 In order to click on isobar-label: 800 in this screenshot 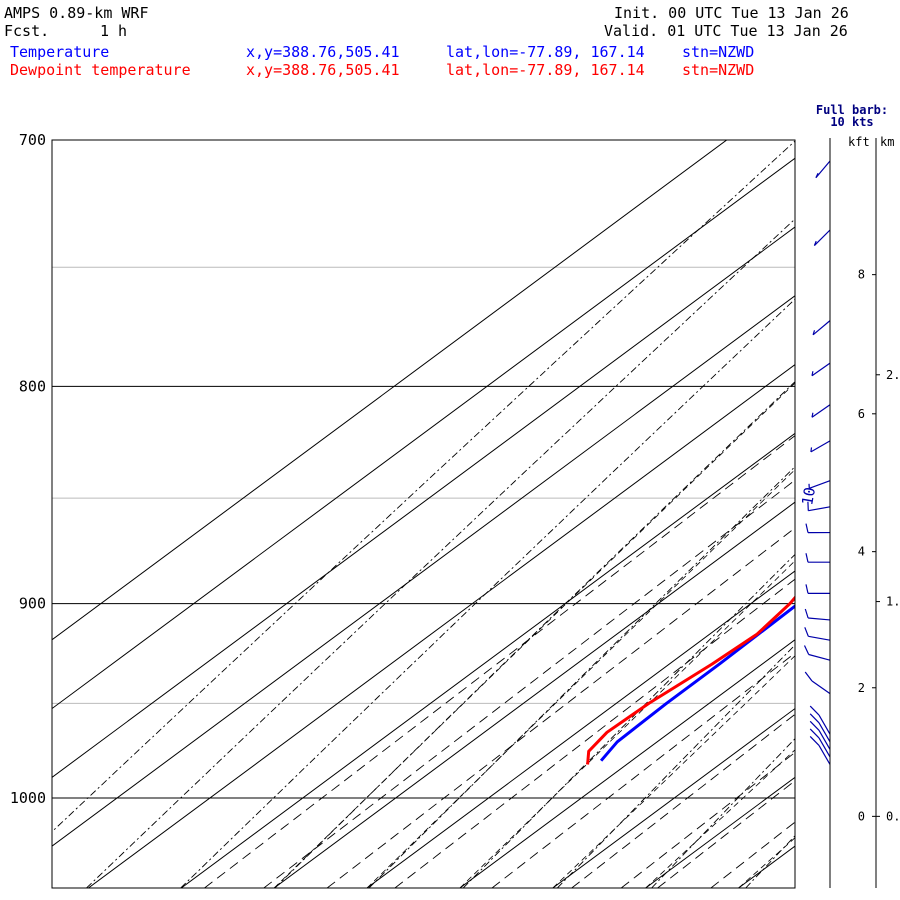, I will do `click(32, 386)`.